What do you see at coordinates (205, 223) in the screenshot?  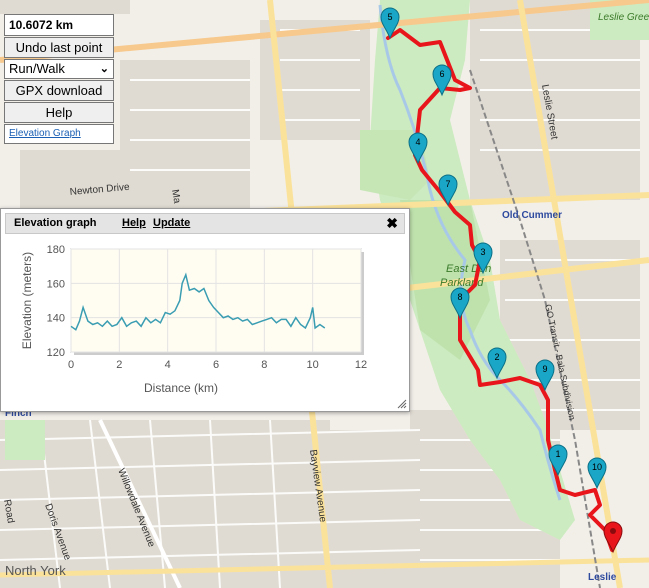 I see `elevation-graph-header: Elevation graph Help Update ✖` at bounding box center [205, 223].